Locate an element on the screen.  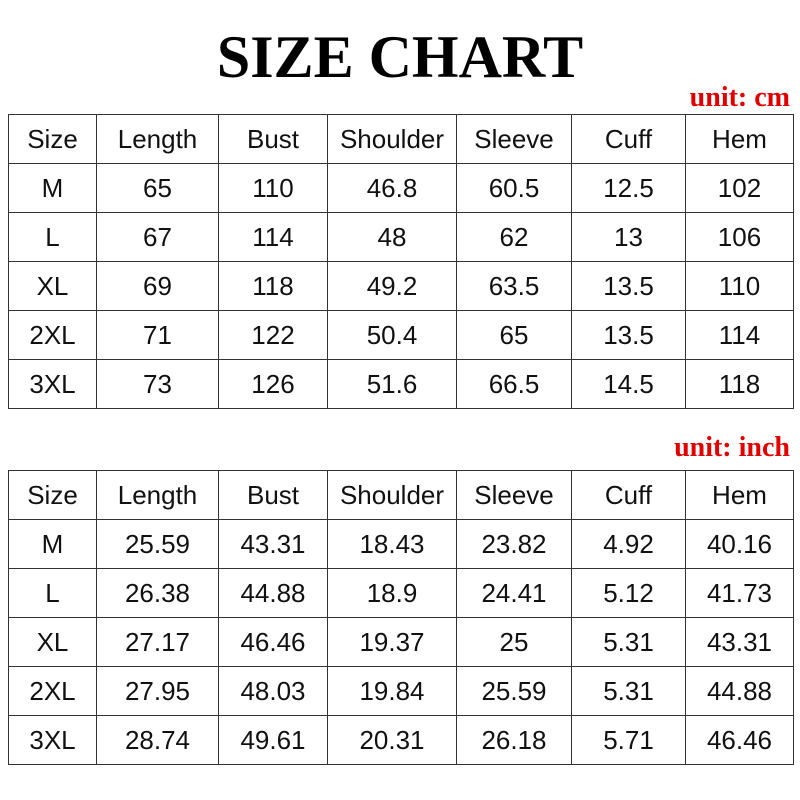
table-cell: 51.6 is located at coordinates (392, 384).